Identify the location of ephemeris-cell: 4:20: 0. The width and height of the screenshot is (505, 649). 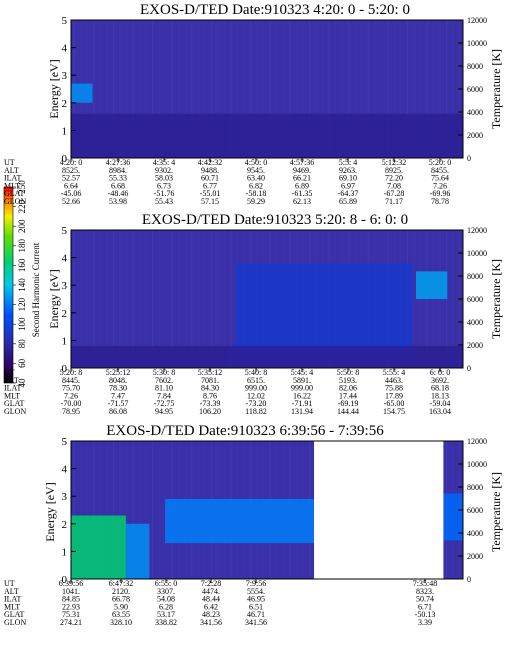
(71, 162).